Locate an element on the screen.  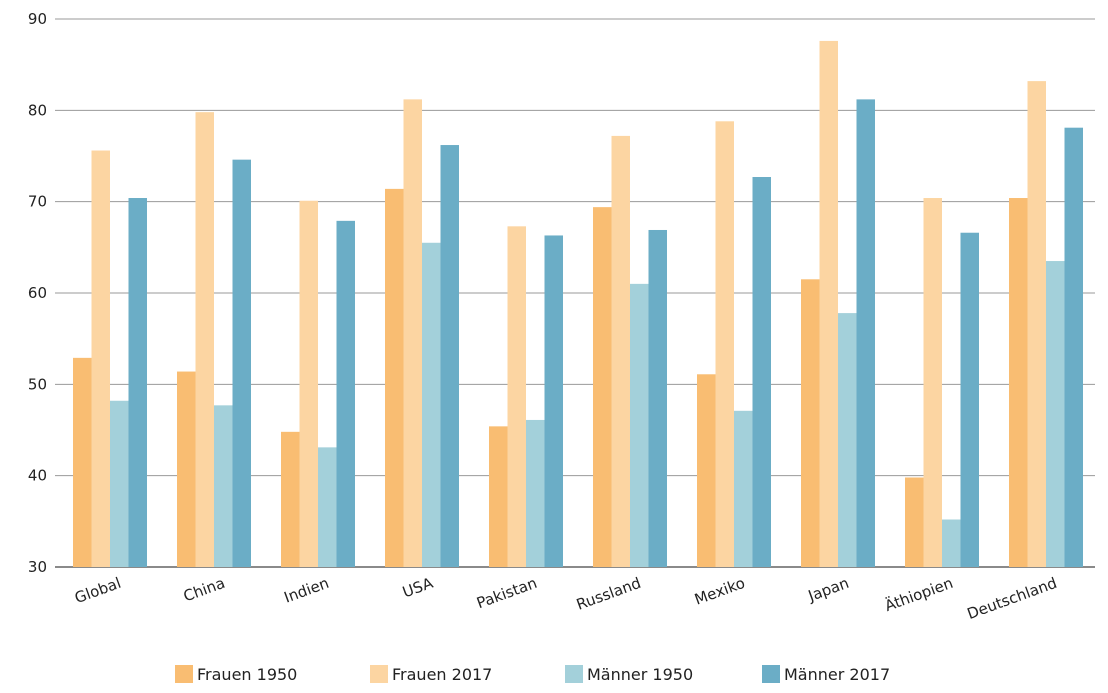
y-tick-label: 30 is located at coordinates (37, 567).